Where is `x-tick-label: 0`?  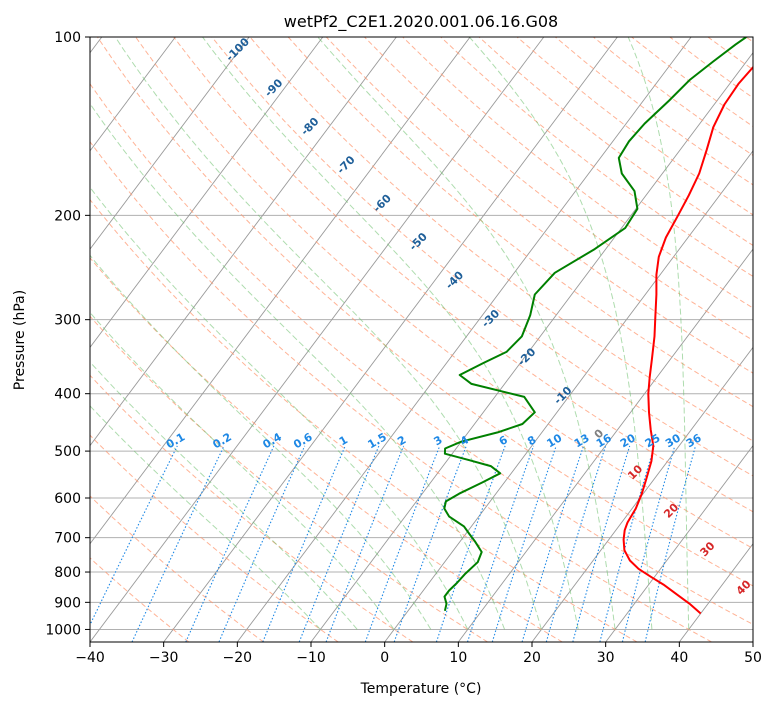 x-tick-label: 0 is located at coordinates (384, 658).